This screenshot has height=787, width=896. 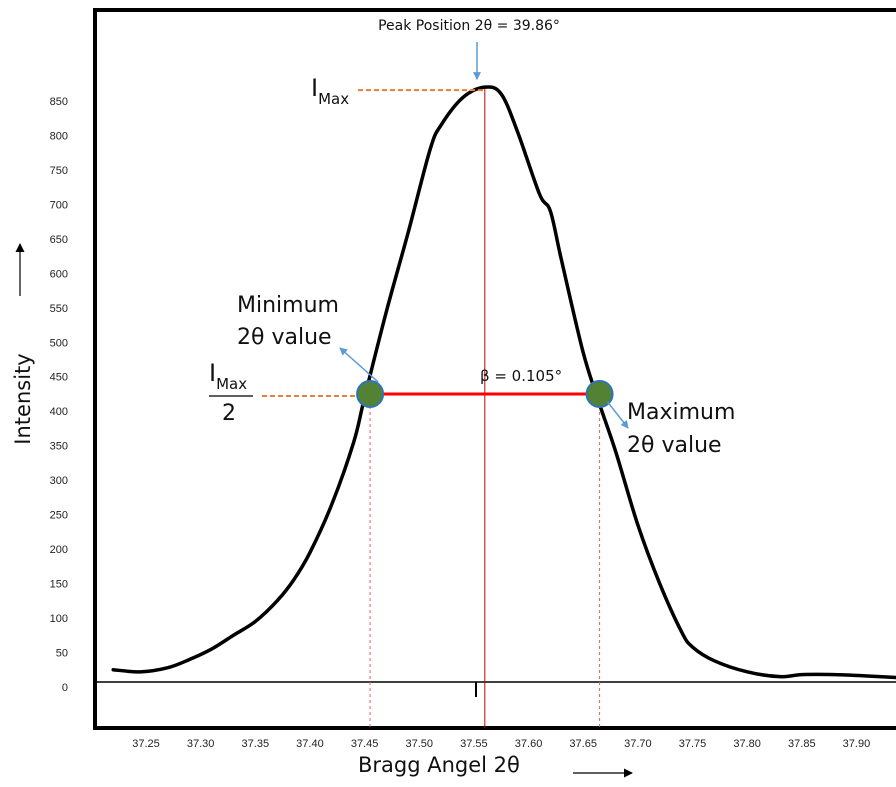 I want to click on peak-position-label: Peak Position 2θ = 39.86°, so click(x=469, y=26).